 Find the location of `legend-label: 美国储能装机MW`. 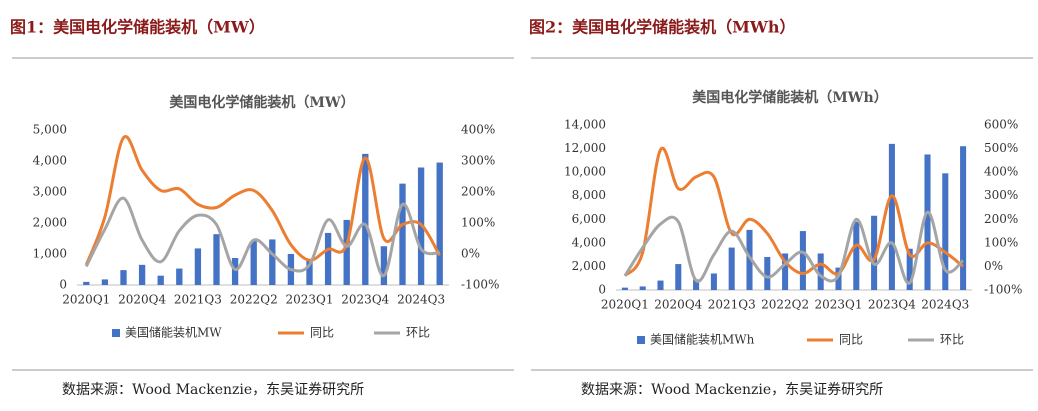

legend-label: 美国储能装机MW is located at coordinates (173, 332).